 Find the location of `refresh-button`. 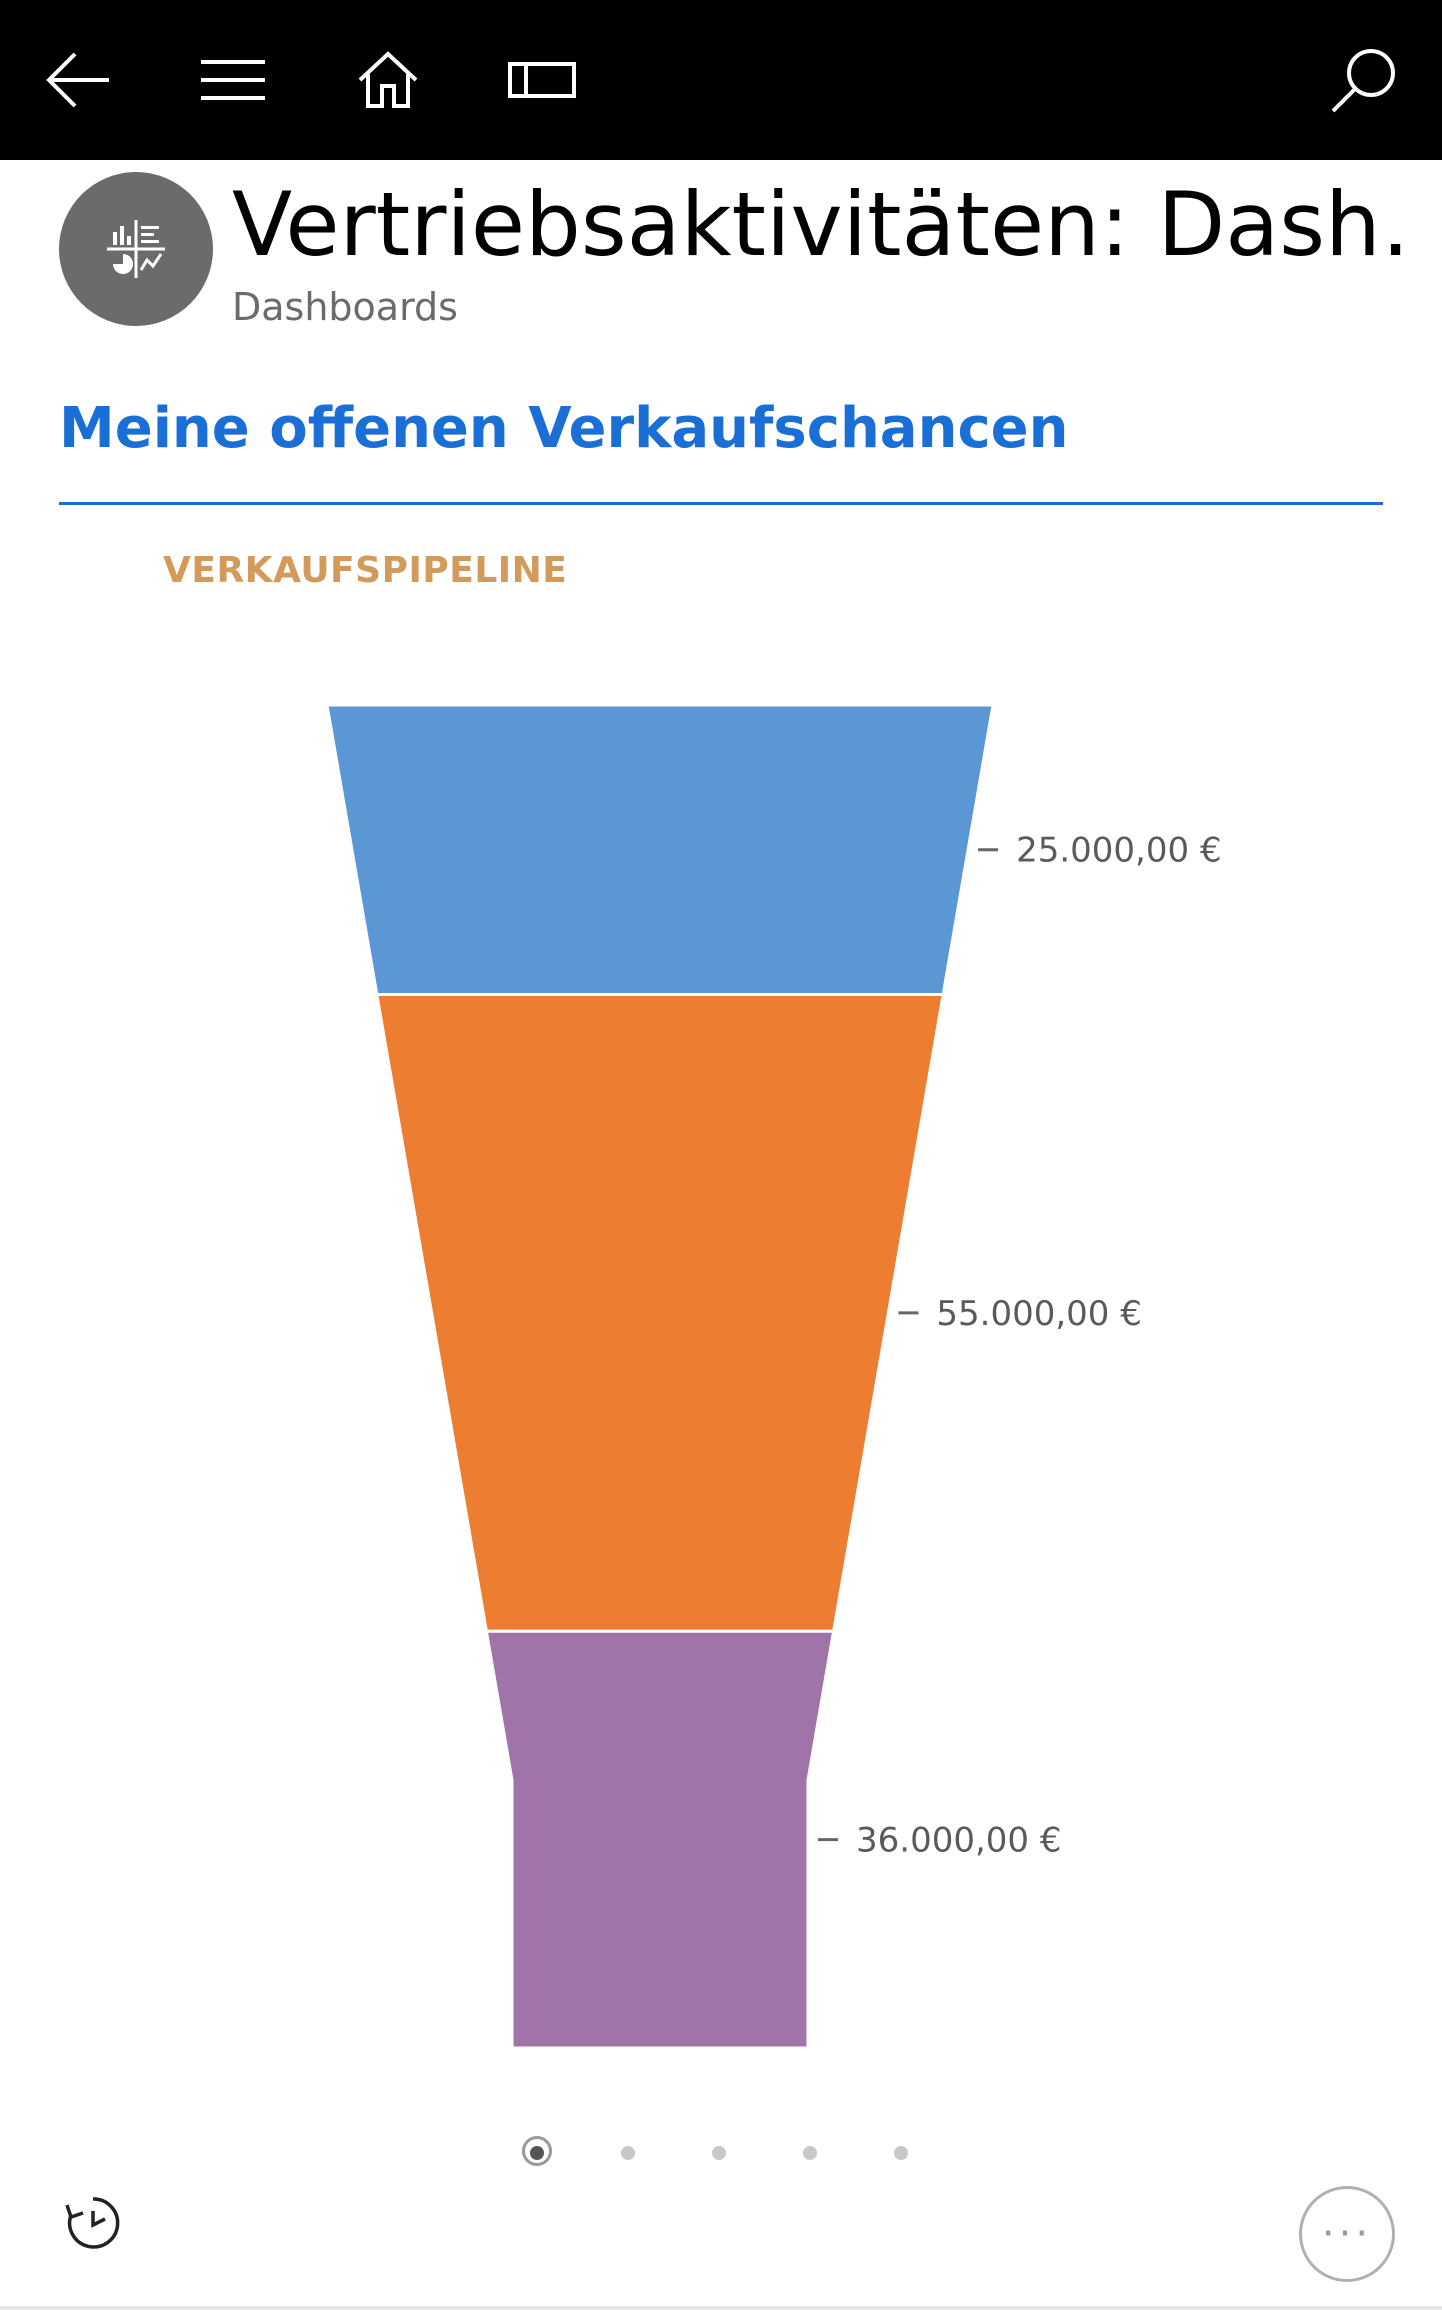

refresh-button is located at coordinates (93, 2223).